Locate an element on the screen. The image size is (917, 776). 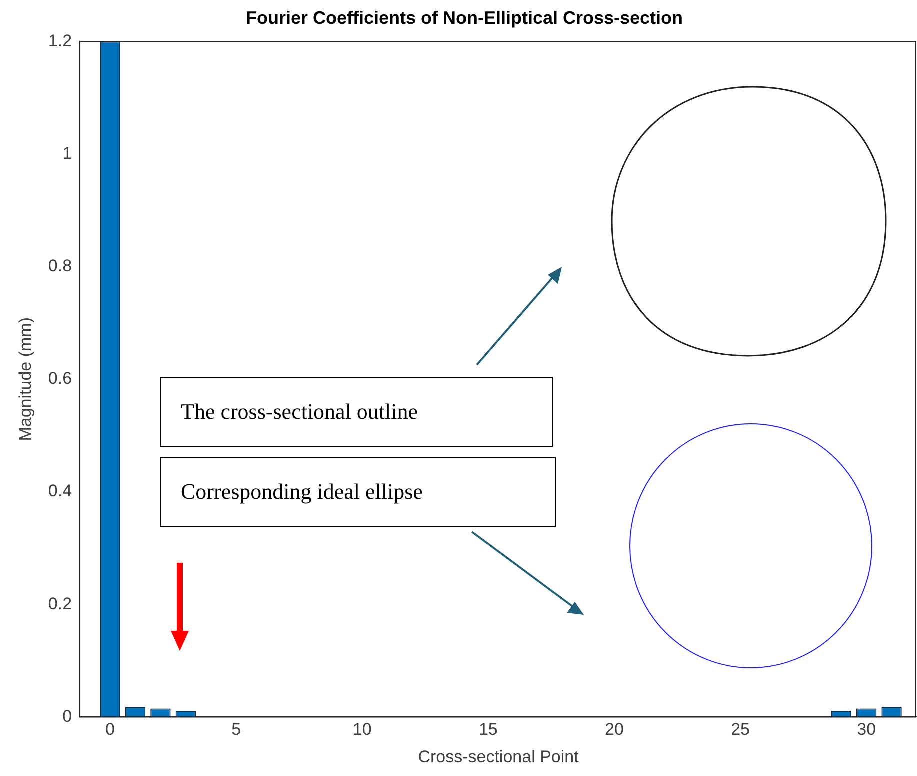
y-tick-label: 0.8 is located at coordinates (60, 266).